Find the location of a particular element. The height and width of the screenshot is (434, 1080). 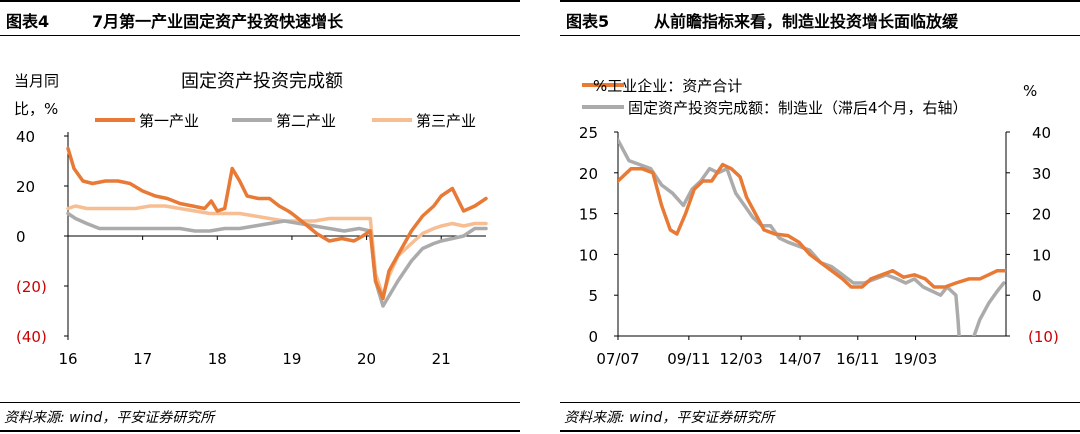

y-right-tick-label: 30 is located at coordinates (1041, 174).